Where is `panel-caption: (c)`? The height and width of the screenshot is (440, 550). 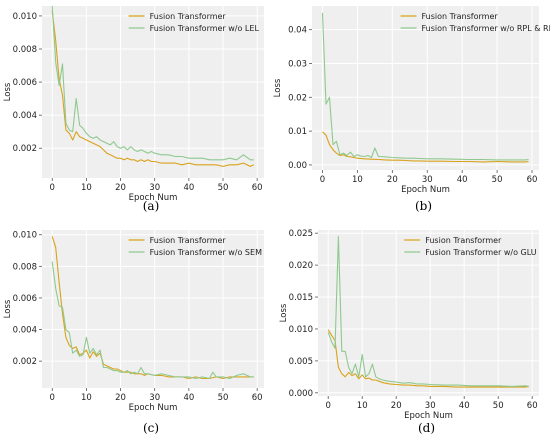
panel-caption: (c) is located at coordinates (151, 428).